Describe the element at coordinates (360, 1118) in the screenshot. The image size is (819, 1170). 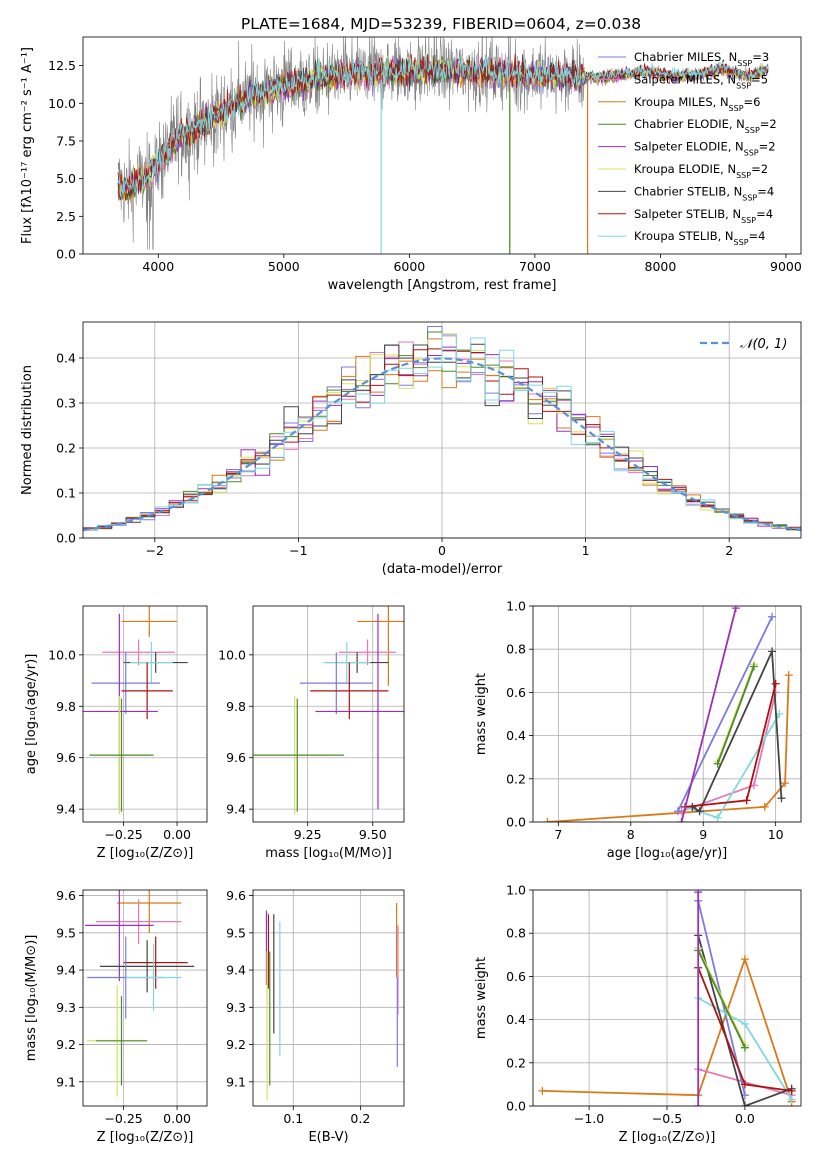
I see `x-tick-label: 0.2` at that location.